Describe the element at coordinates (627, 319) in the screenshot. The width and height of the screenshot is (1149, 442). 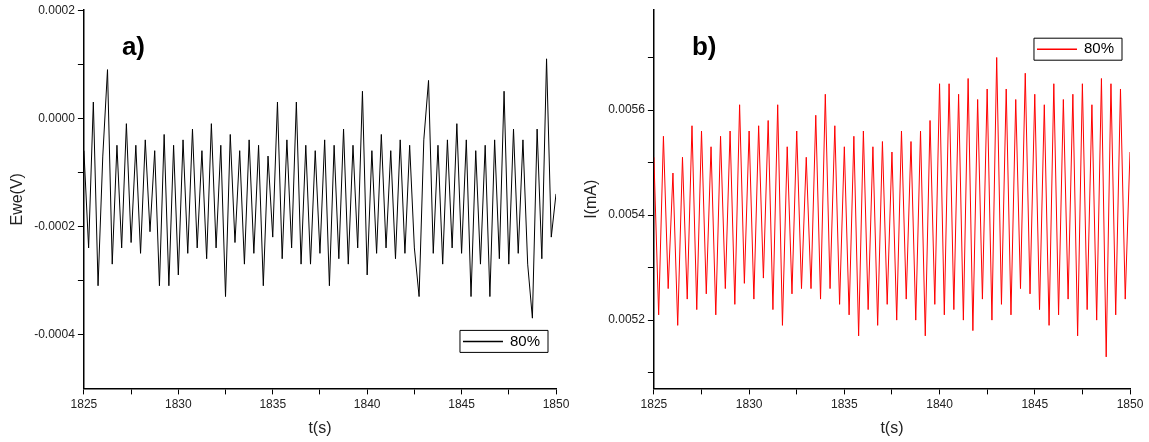
I see `y-tick-label: 0.0052` at that location.